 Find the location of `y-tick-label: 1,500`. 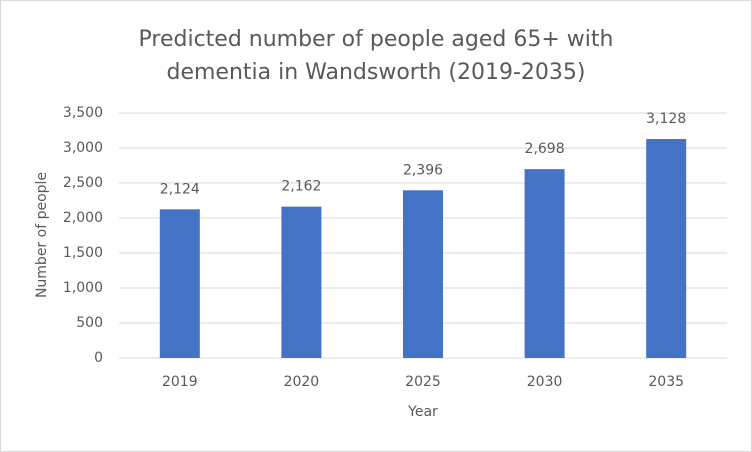

y-tick-label: 1,500 is located at coordinates (83, 253).